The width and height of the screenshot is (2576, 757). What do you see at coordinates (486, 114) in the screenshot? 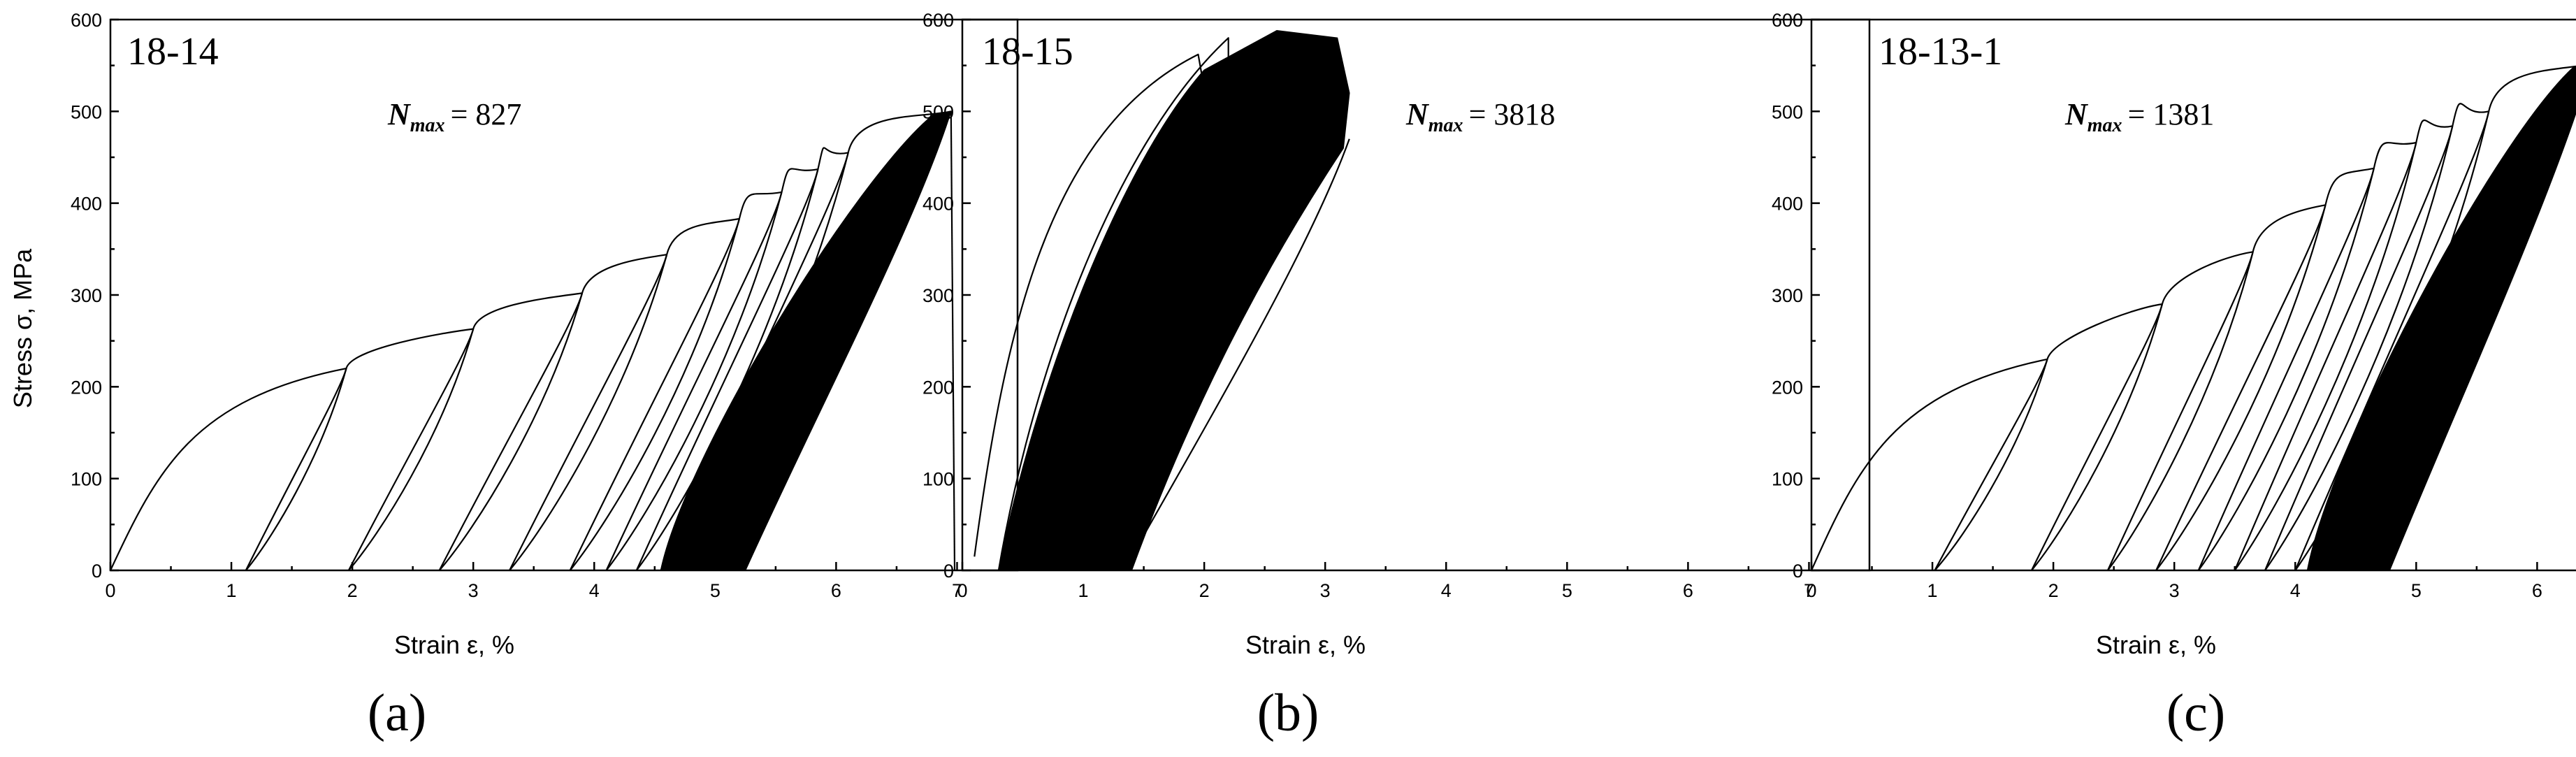
I see `nmax-value: = 827` at bounding box center [486, 114].